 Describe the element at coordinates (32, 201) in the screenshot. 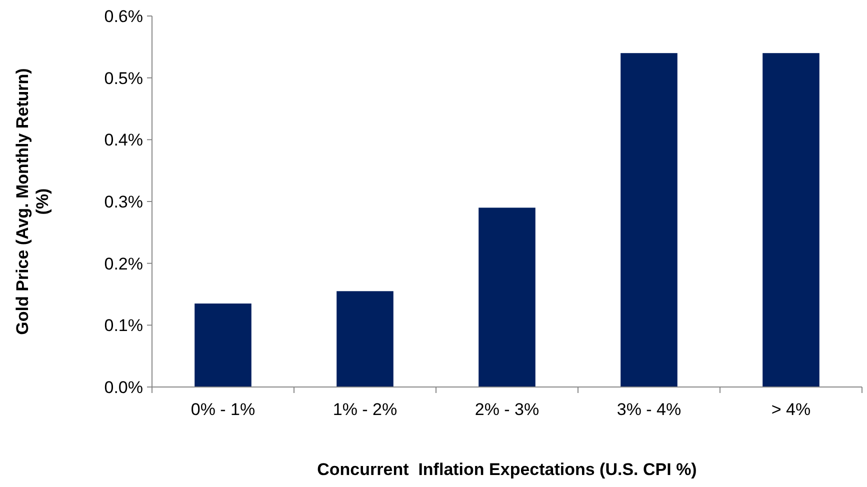

I see `y-axis-title: Gold Price (Avg. Monthly Return) (%)` at that location.